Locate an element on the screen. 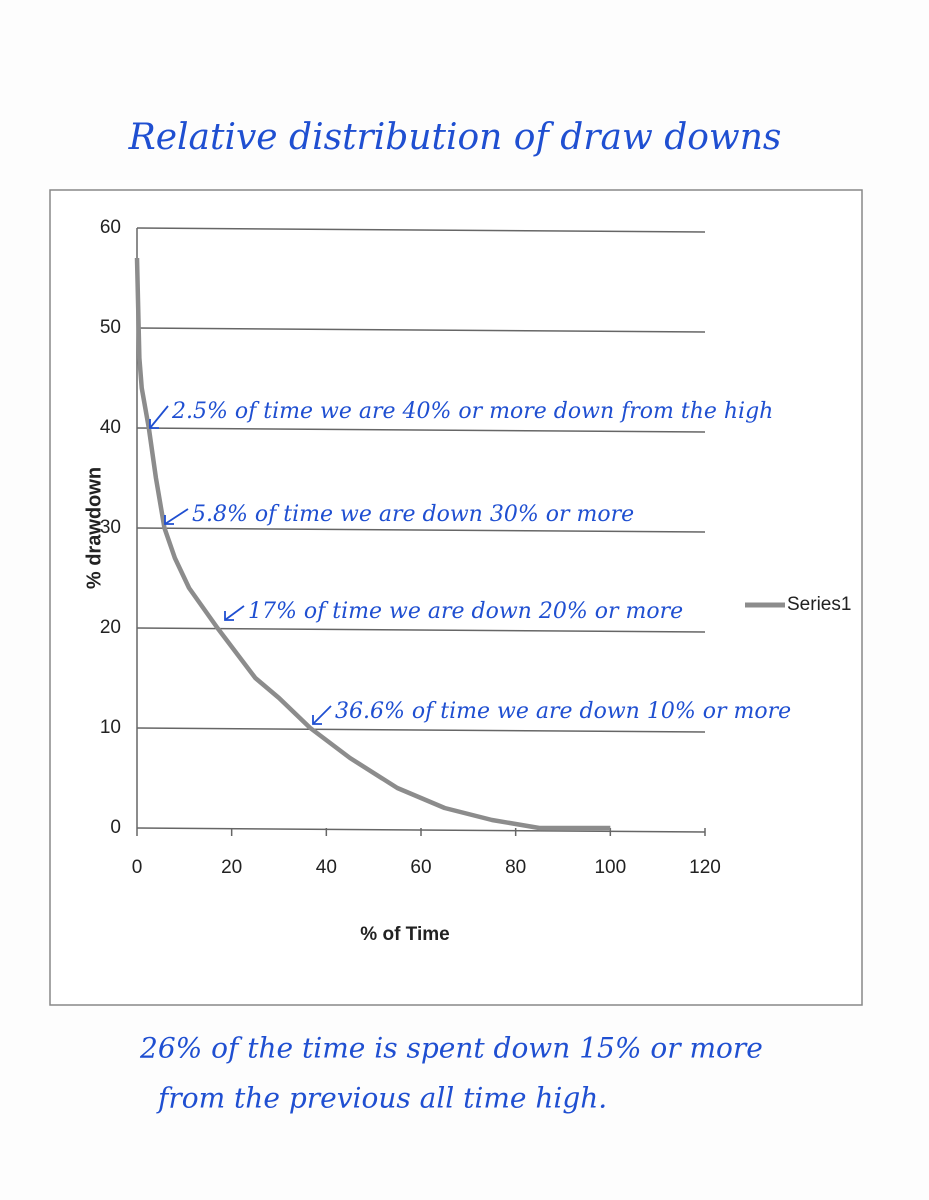  x-tick-label: 20 is located at coordinates (231, 867).